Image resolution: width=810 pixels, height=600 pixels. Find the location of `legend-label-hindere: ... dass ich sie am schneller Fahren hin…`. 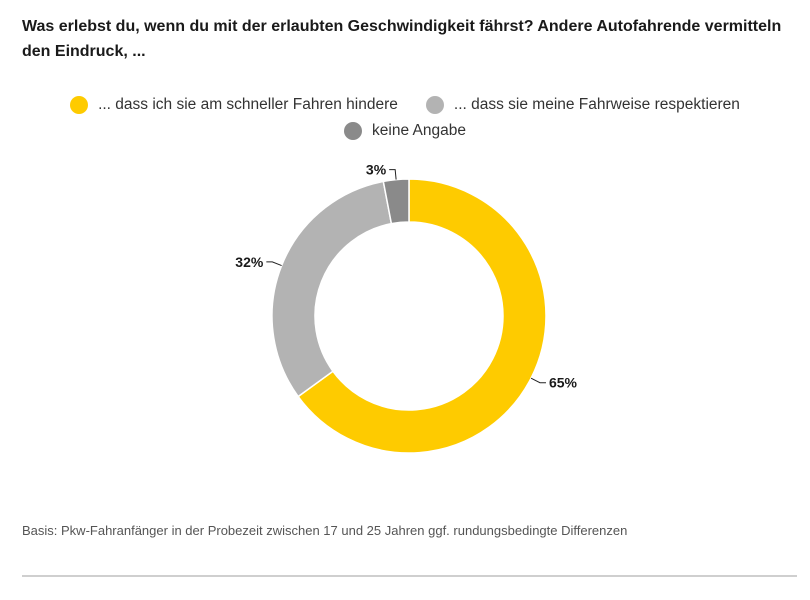

legend-label-hindere: ... dass ich sie am schneller Fahren hin… is located at coordinates (248, 104).